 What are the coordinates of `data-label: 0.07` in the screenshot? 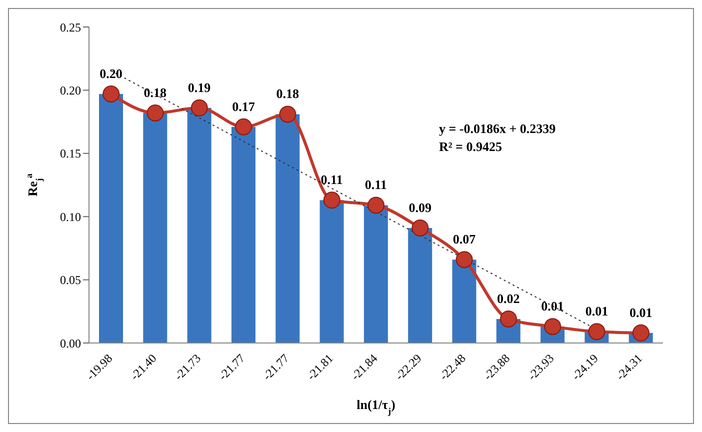 It's located at (464, 239).